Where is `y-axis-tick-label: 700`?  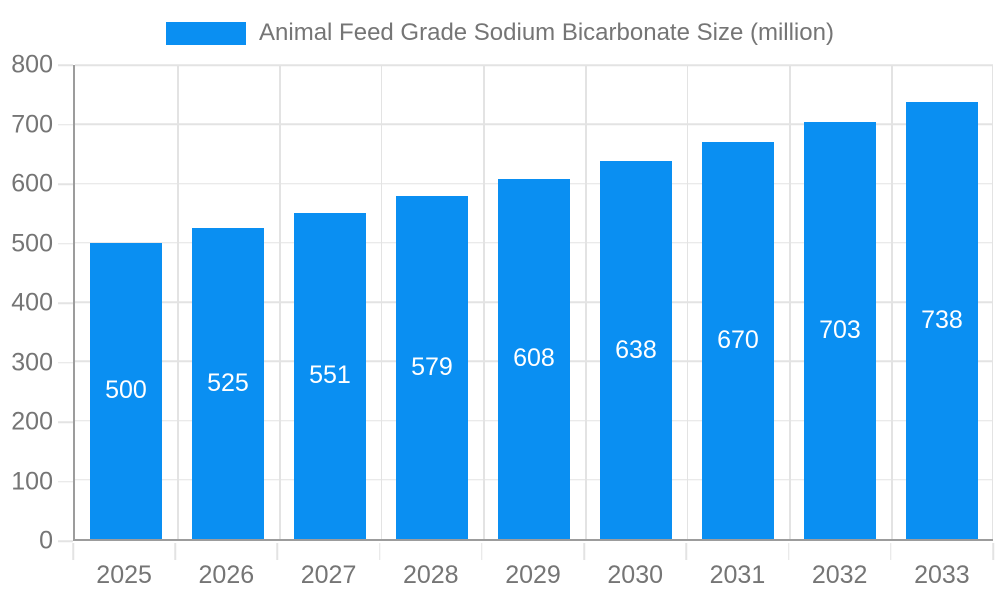 y-axis-tick-label: 700 is located at coordinates (32, 124).